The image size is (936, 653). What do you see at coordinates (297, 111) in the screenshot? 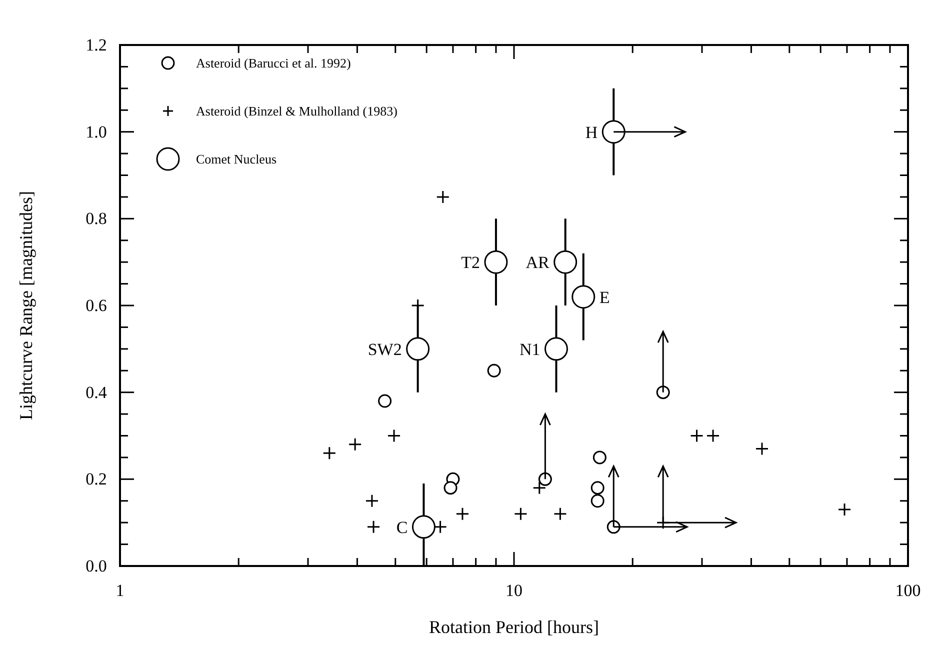
I see `legend-label: Asteroid (Binzel & Mulholland (1983)` at bounding box center [297, 111].